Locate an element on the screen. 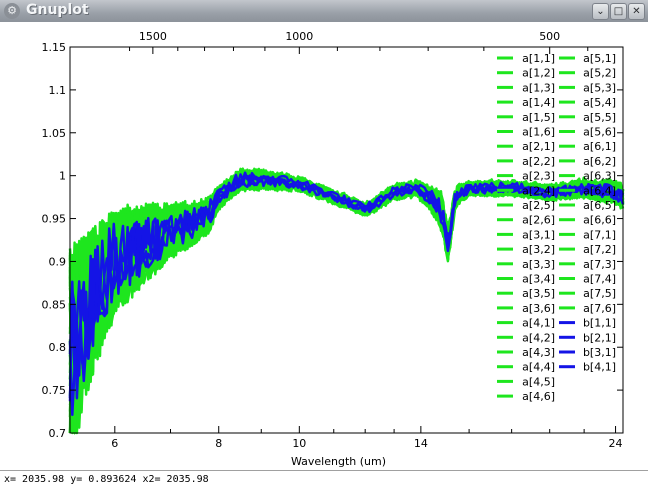  legend-entry: a[4,3] is located at coordinates (526, 352).